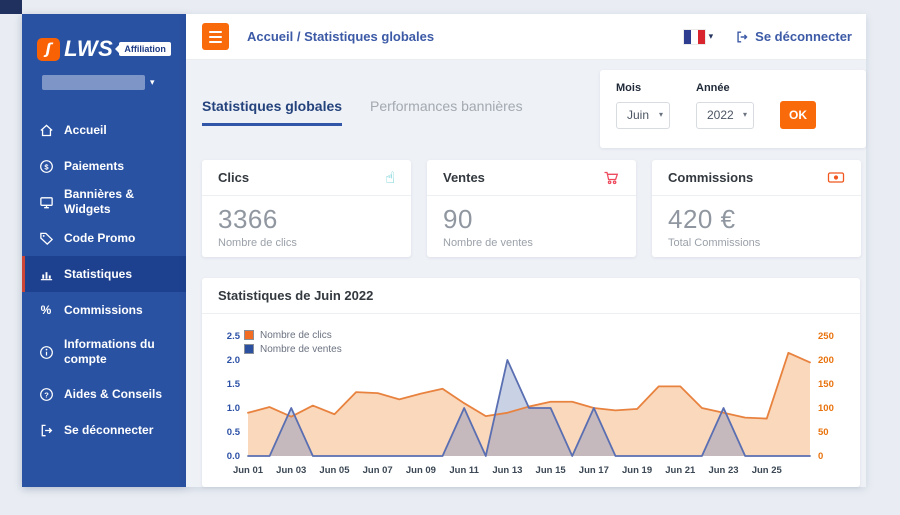 This screenshot has width=900, height=515. What do you see at coordinates (109, 429) in the screenshot?
I see `sidebar-item-label: Se déconnecter` at bounding box center [109, 429].